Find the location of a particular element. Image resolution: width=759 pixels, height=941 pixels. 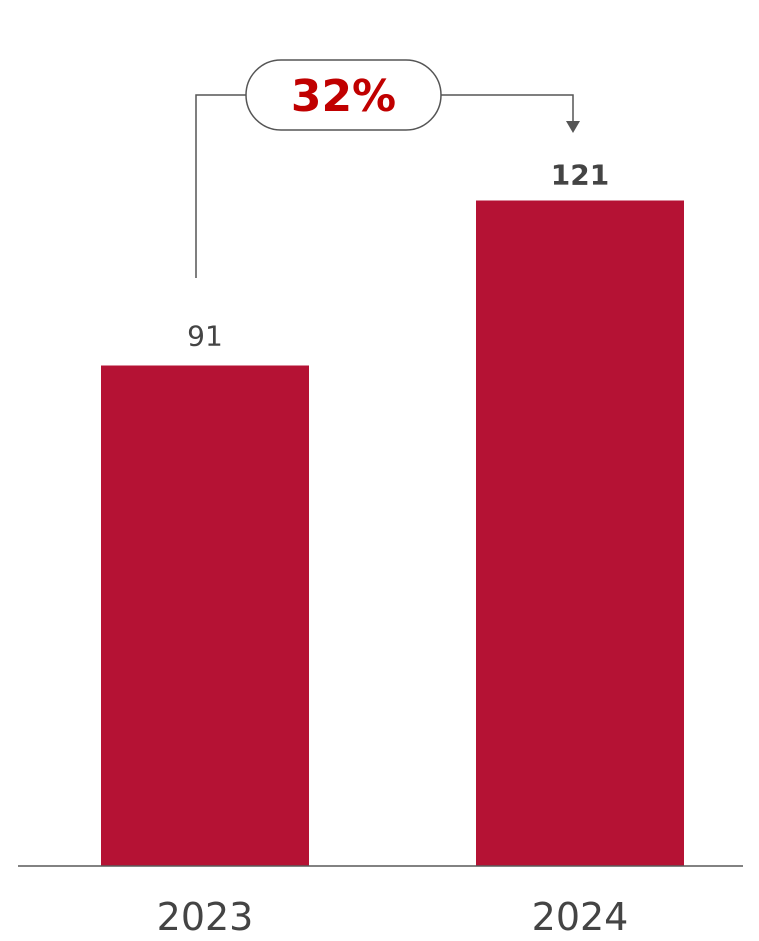

data-label-2024: 121 is located at coordinates (580, 175).